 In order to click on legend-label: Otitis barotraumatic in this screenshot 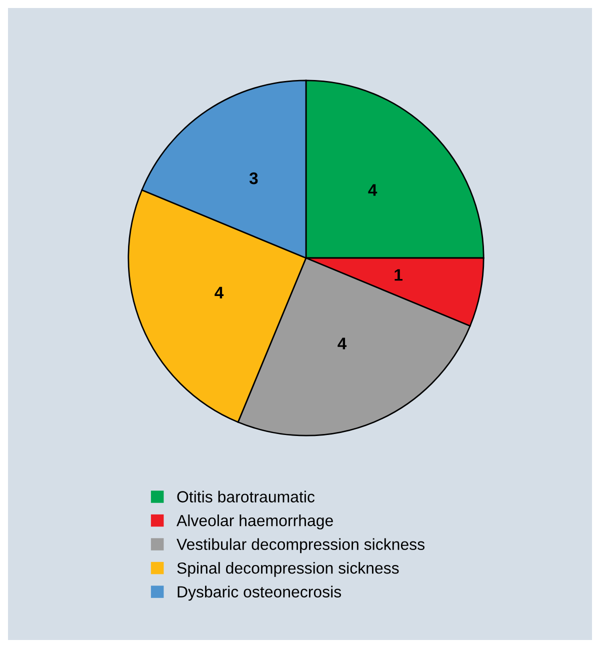, I will do `click(246, 496)`.